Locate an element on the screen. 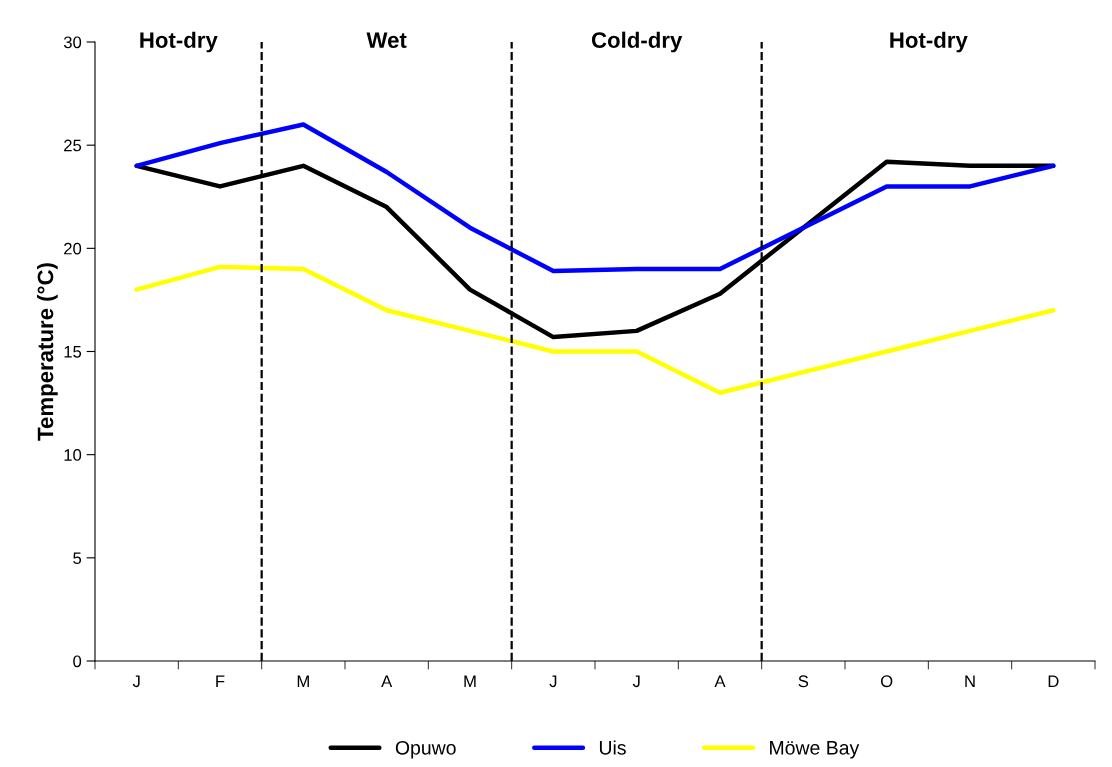 The image size is (1112, 767). y-tick-label: 0 is located at coordinates (77, 661).